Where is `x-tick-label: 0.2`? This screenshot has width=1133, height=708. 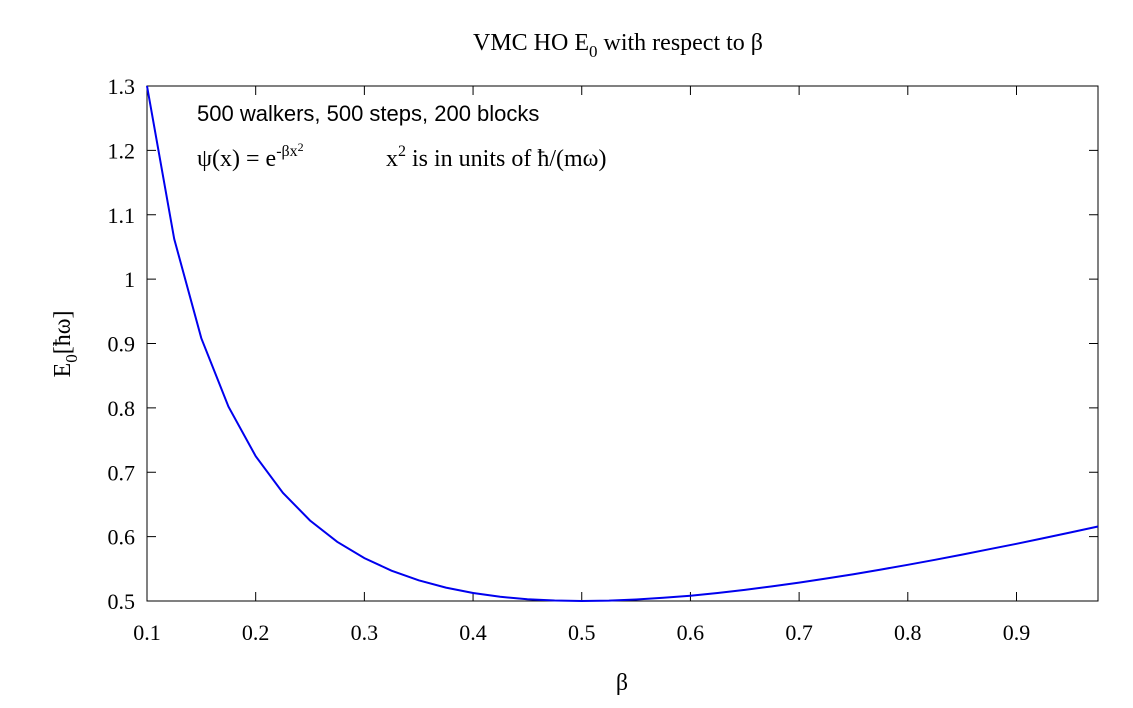 x-tick-label: 0.2 is located at coordinates (256, 632).